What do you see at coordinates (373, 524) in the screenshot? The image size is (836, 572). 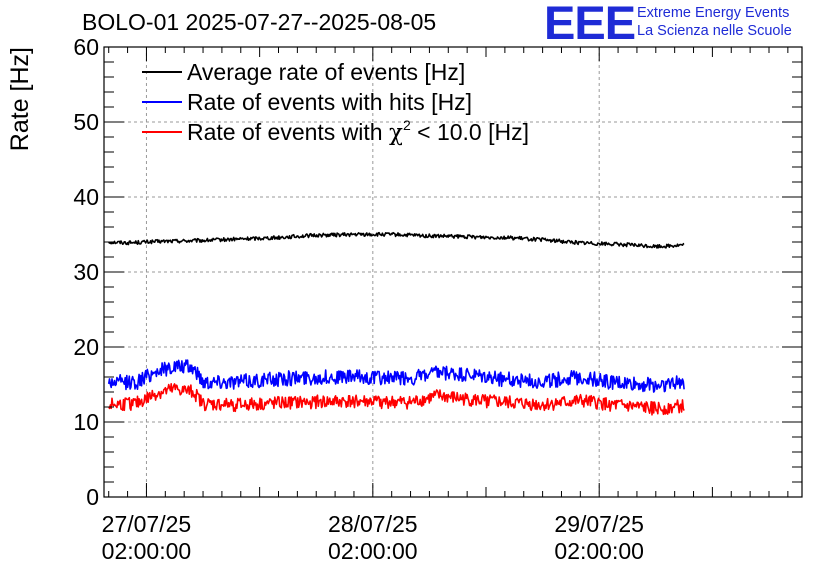 I see `x-tick-label-date: 28/07/25` at bounding box center [373, 524].